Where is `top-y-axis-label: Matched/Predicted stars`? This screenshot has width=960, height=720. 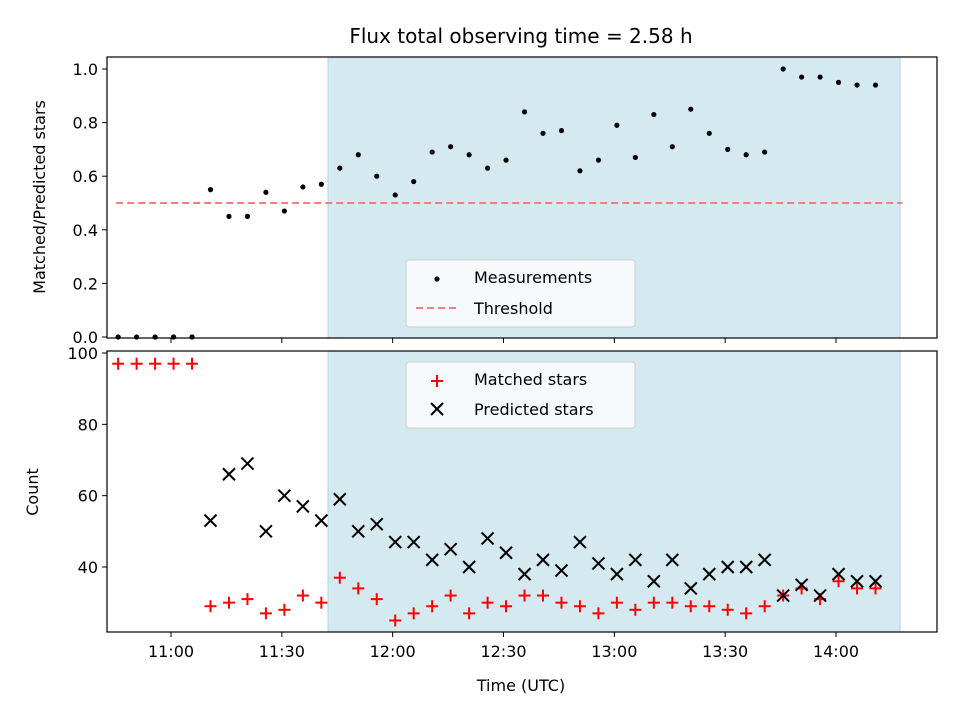
top-y-axis-label: Matched/Predicted stars is located at coordinates (39, 197).